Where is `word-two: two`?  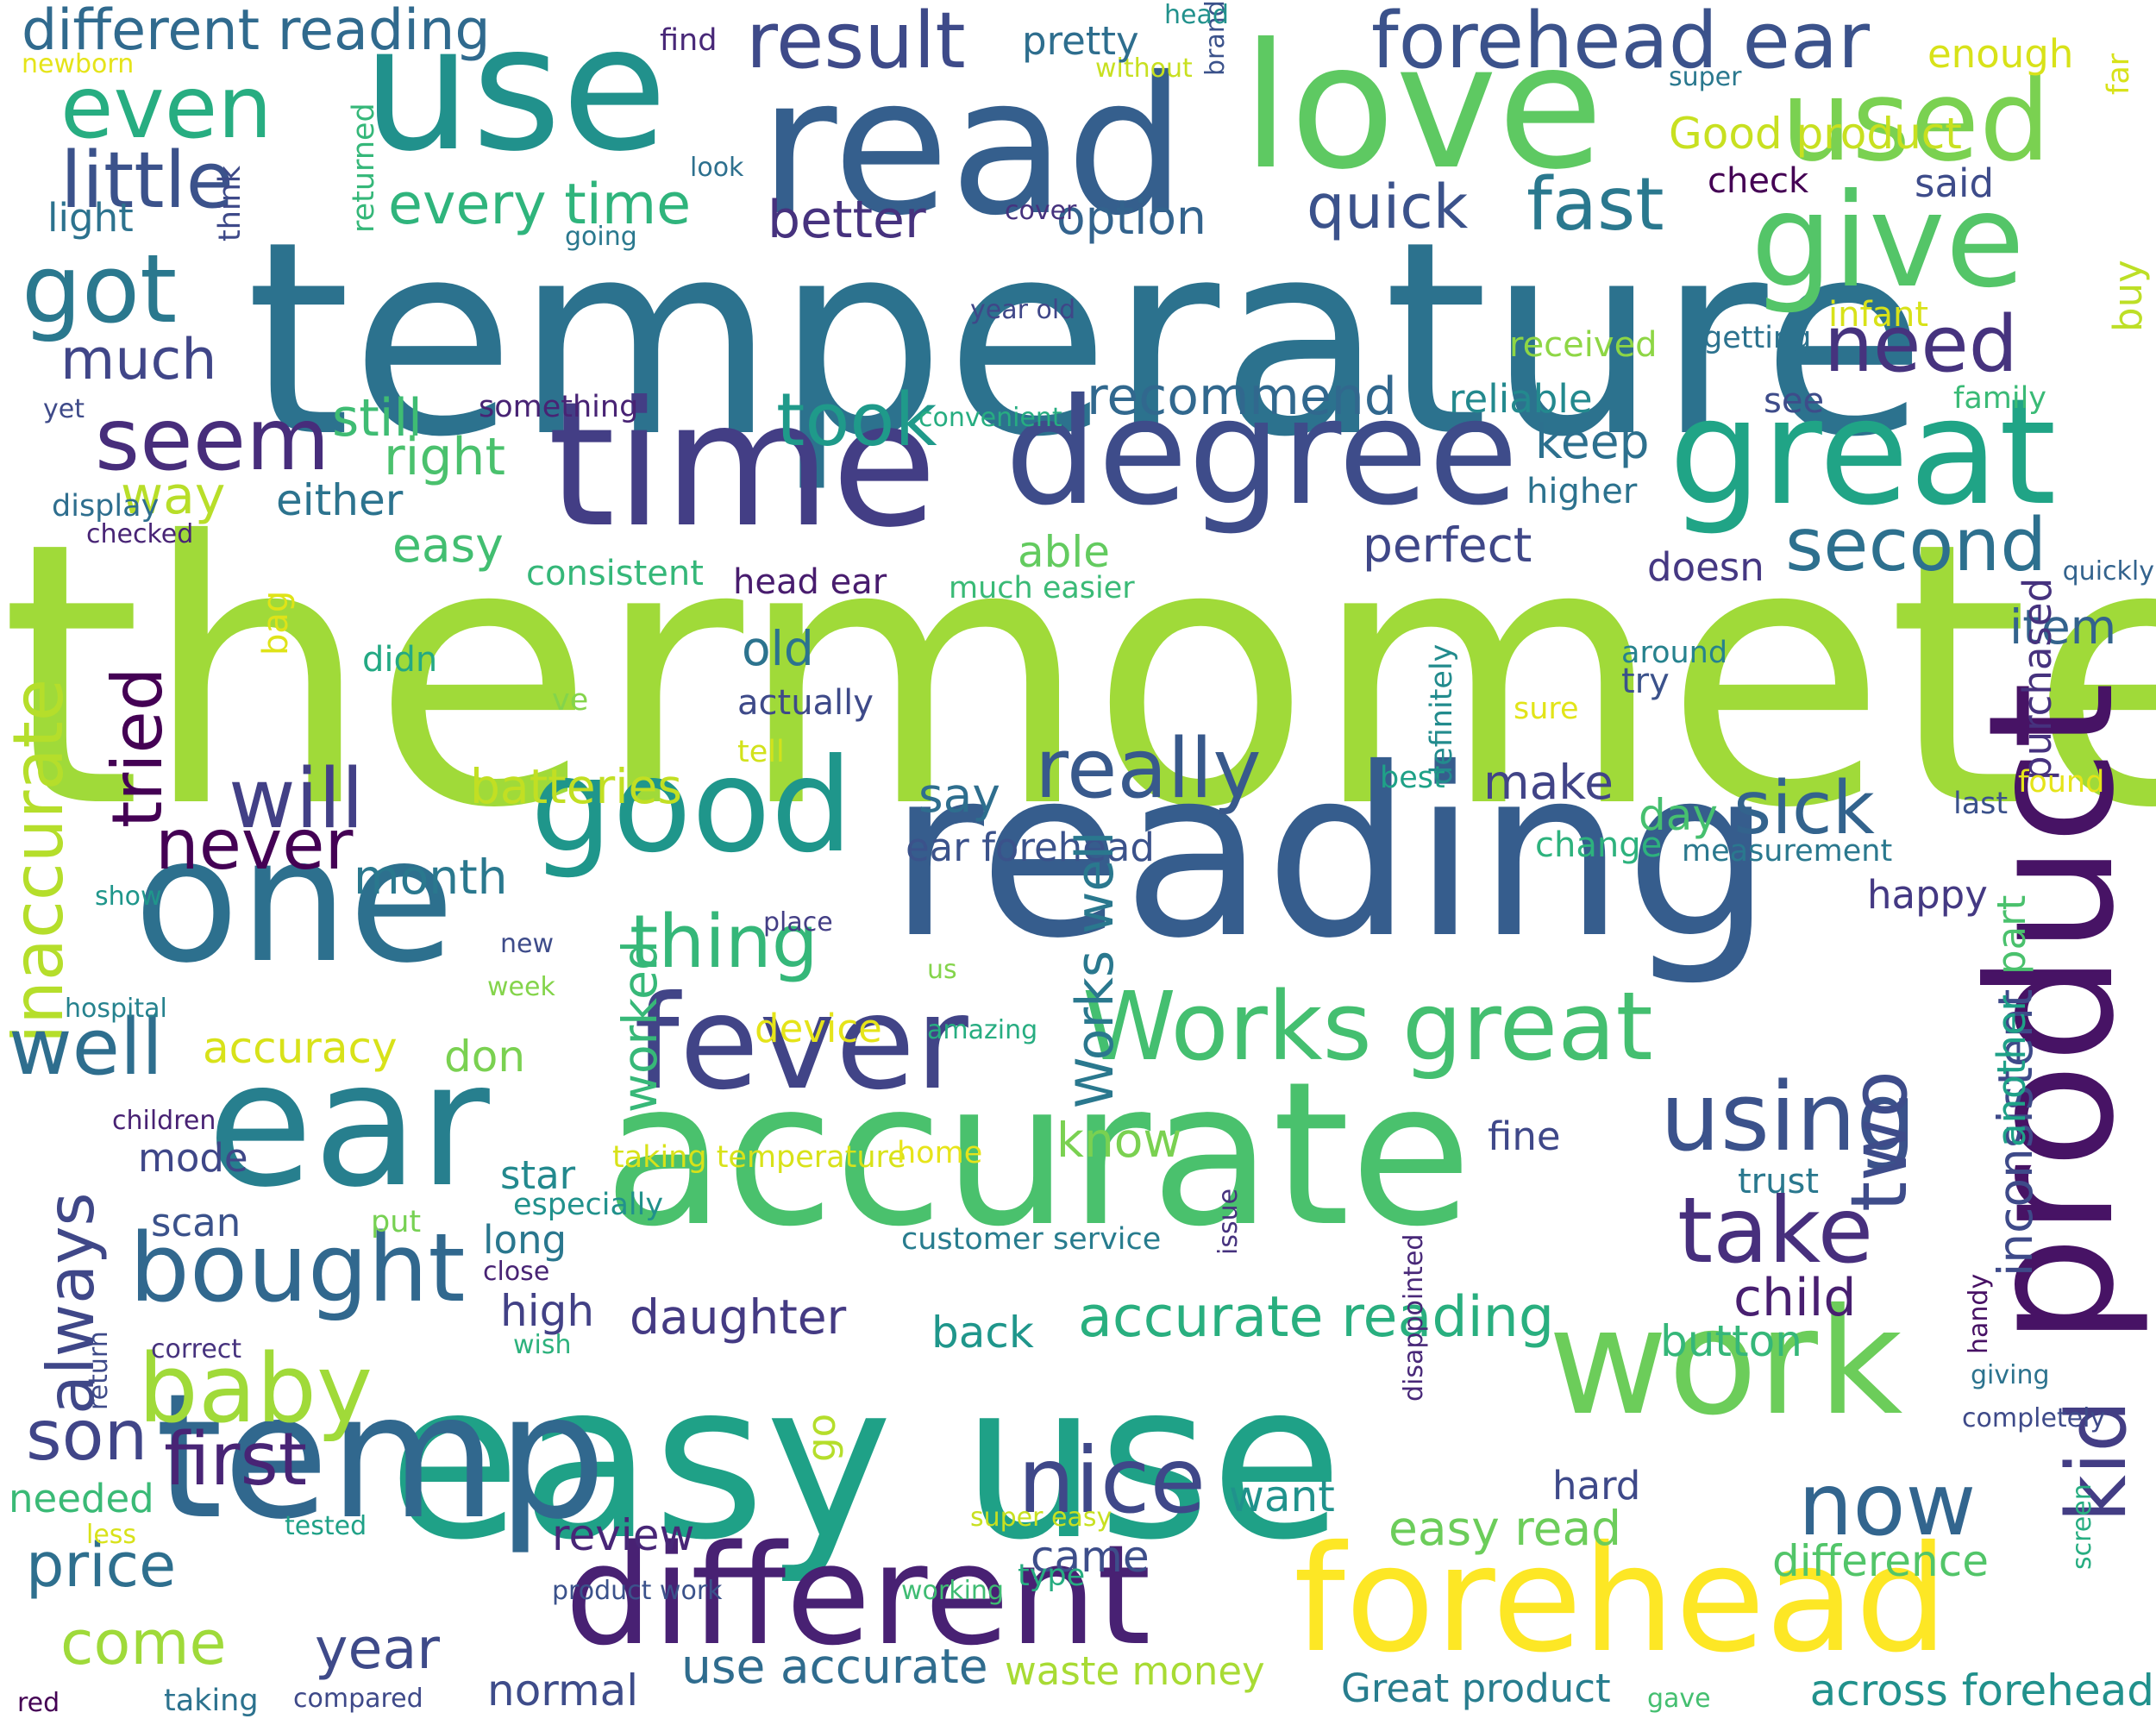 word-two: two is located at coordinates (1879, 1141).